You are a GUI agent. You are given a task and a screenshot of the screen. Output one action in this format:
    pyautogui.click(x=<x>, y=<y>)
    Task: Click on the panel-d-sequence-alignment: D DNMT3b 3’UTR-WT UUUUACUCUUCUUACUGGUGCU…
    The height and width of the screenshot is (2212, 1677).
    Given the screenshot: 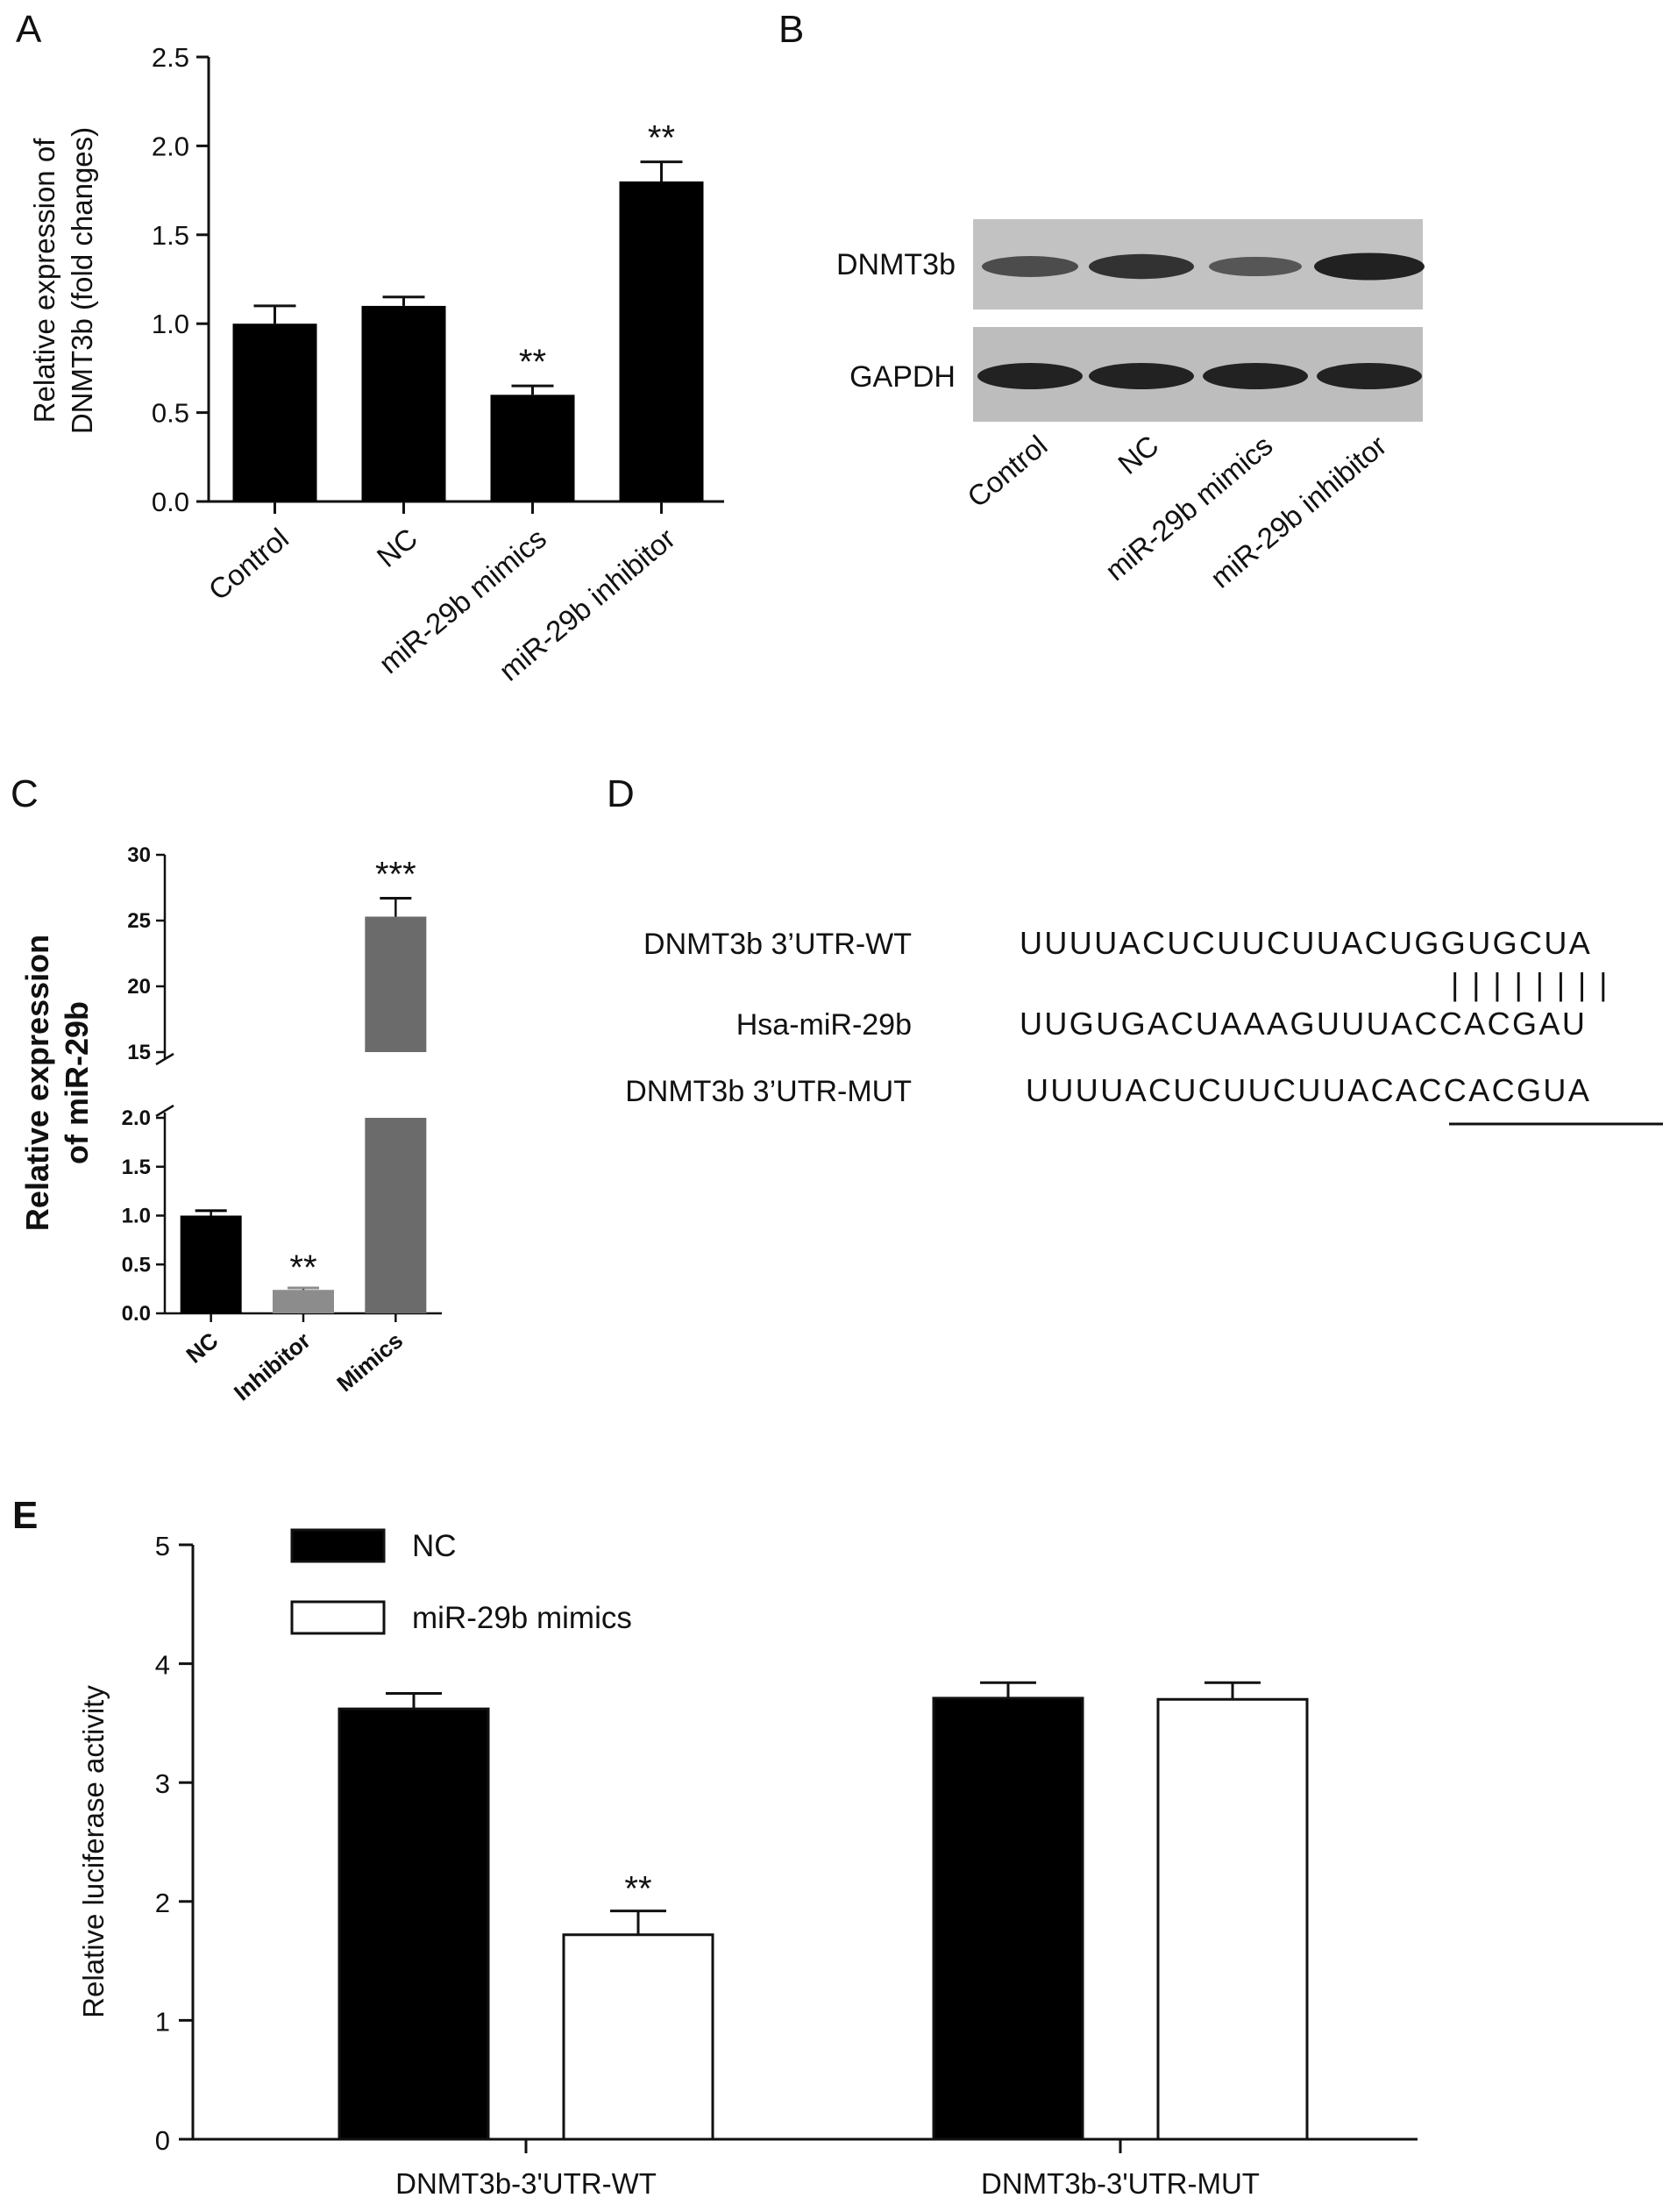 What is the action you would take?
    pyautogui.click(x=1135, y=949)
    